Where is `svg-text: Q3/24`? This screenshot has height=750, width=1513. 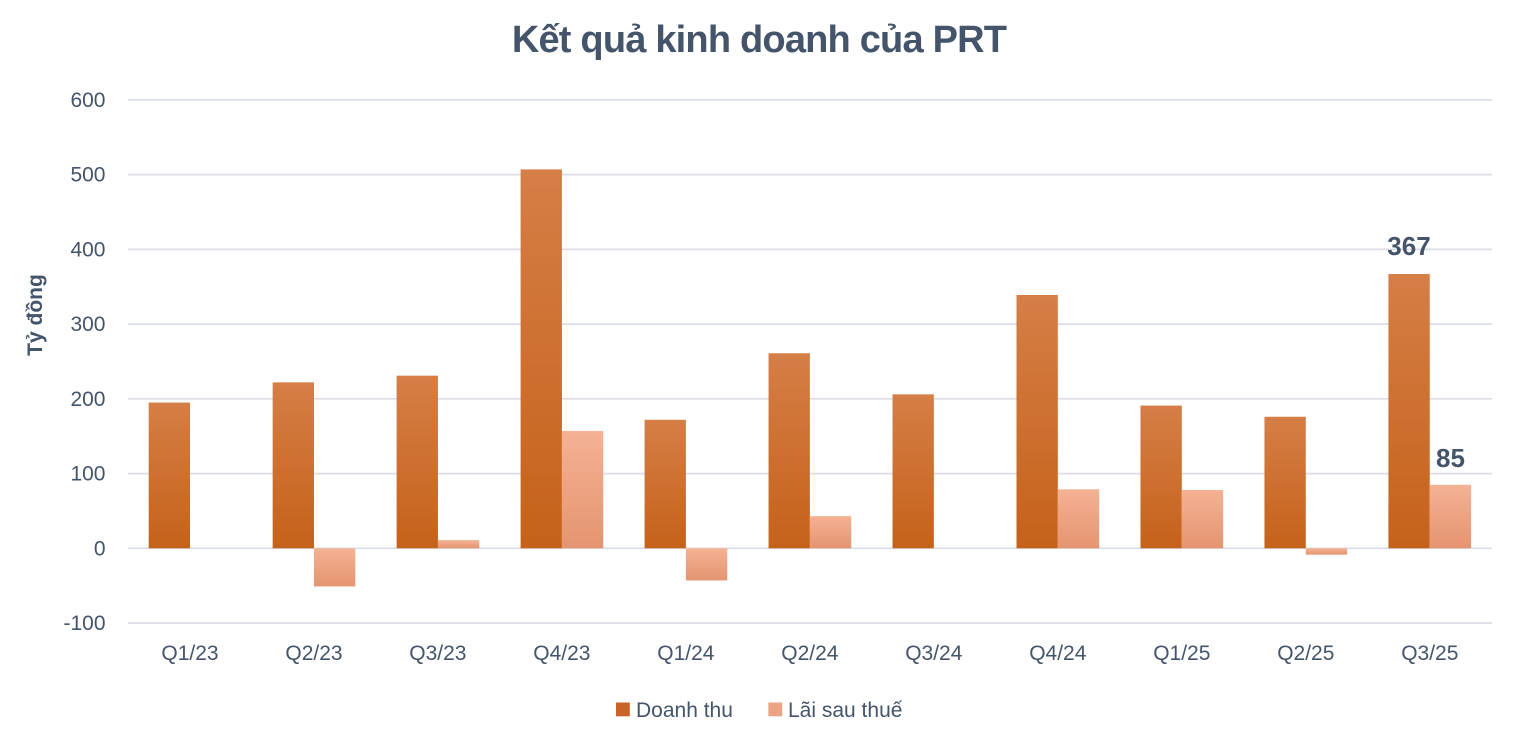 svg-text: Q3/24 is located at coordinates (934, 653).